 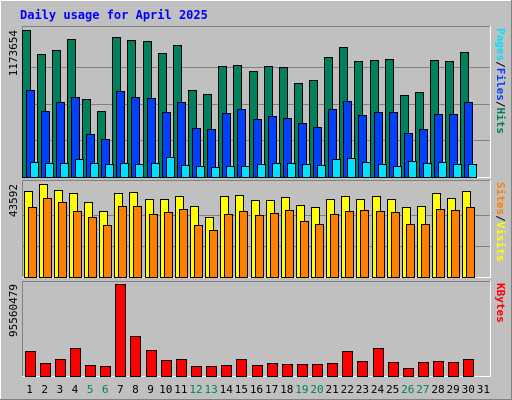 I want to click on x-tick-label-day-24: 24, so click(x=378, y=389).